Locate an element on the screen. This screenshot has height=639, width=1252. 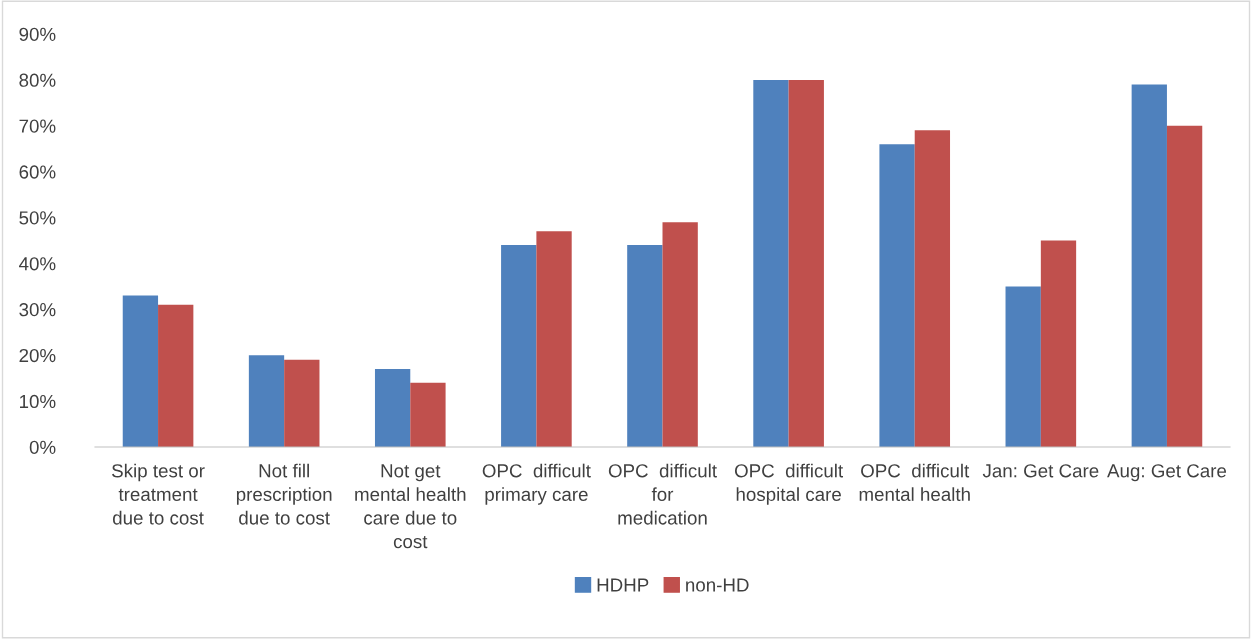
y-tick-label: 20% is located at coordinates (37, 355).